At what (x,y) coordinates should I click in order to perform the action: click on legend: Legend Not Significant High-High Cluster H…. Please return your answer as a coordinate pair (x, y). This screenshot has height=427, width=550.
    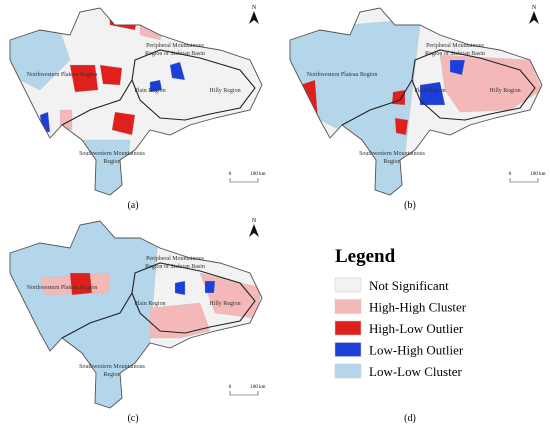
    Looking at the image, I should click on (400, 335).